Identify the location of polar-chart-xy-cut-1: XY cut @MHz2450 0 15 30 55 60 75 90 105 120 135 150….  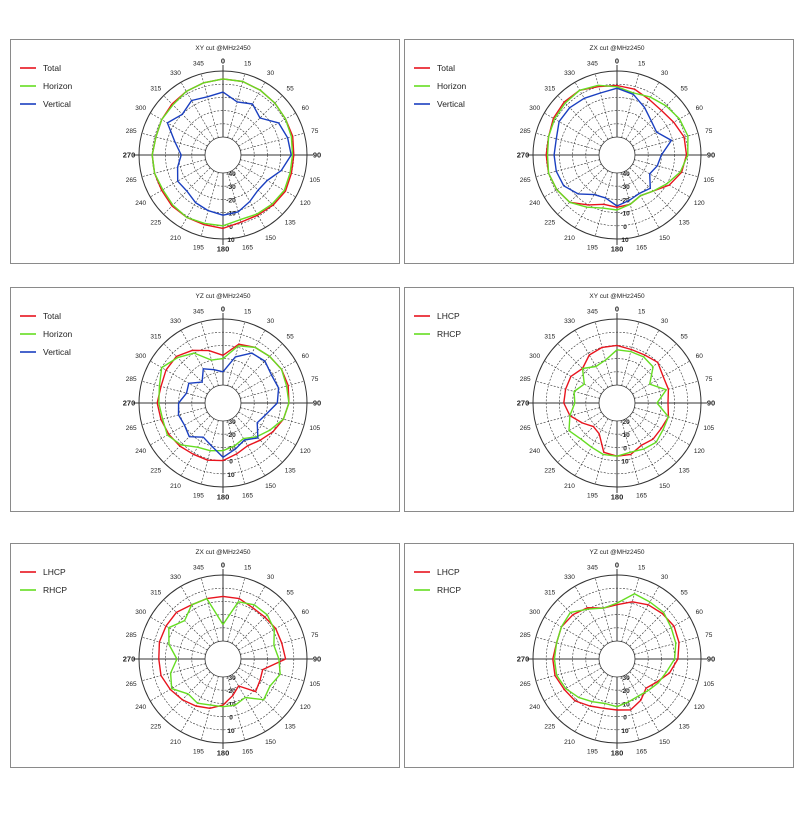
(170, 149).